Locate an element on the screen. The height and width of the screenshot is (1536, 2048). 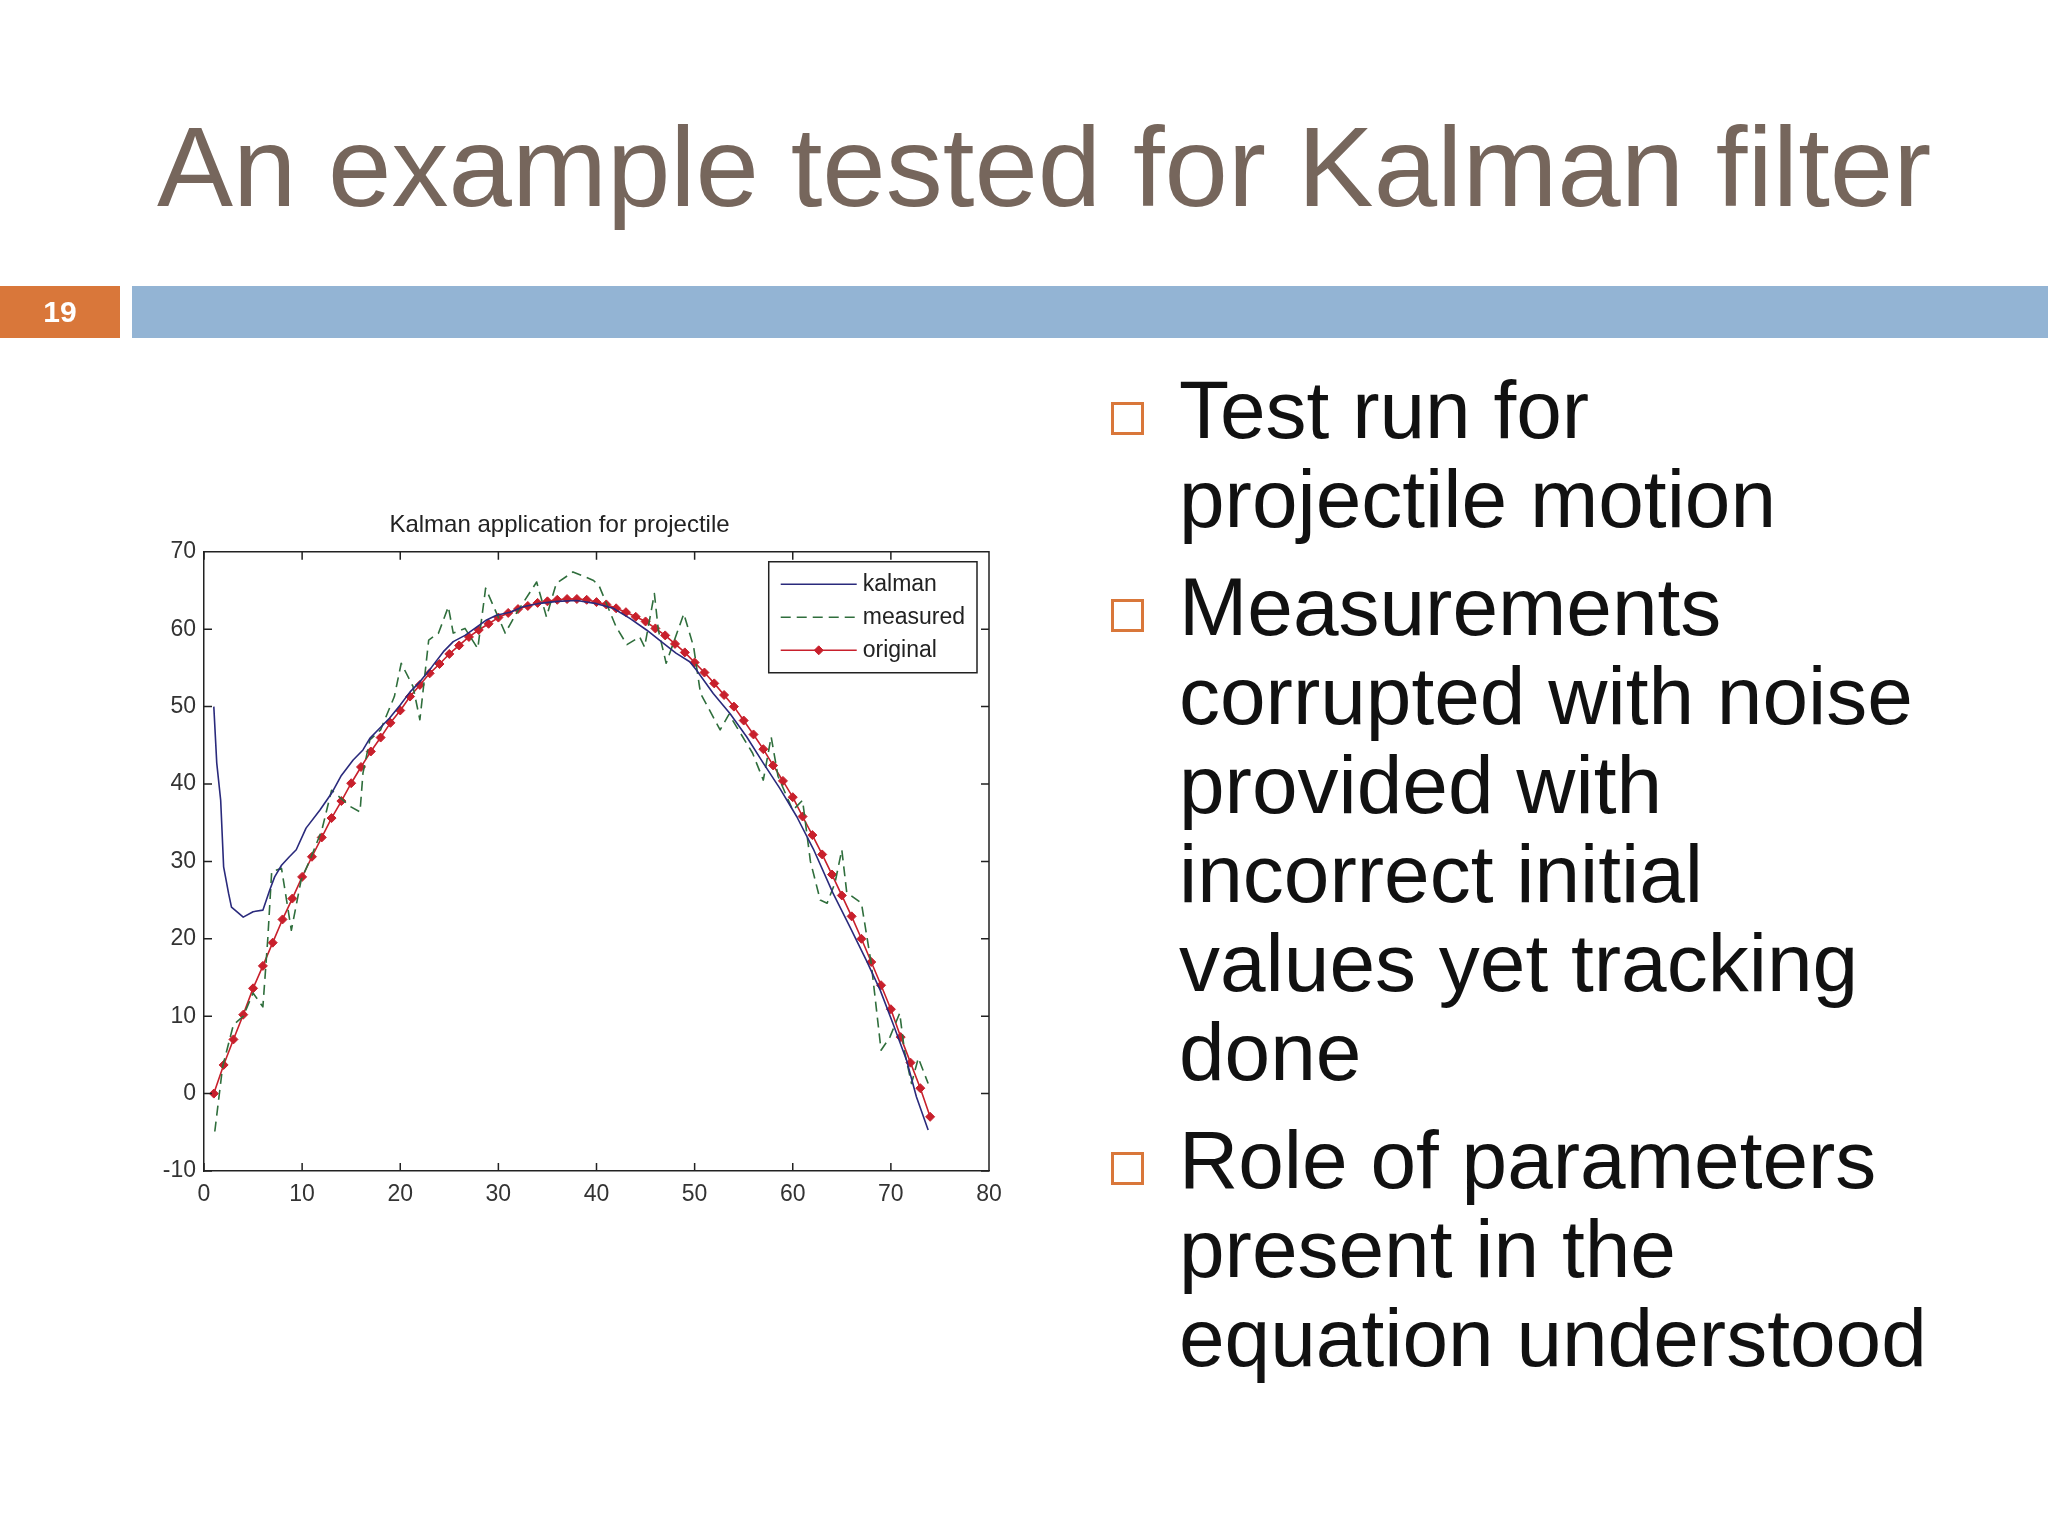
y-tick-label: 0 is located at coordinates (189, 1091).